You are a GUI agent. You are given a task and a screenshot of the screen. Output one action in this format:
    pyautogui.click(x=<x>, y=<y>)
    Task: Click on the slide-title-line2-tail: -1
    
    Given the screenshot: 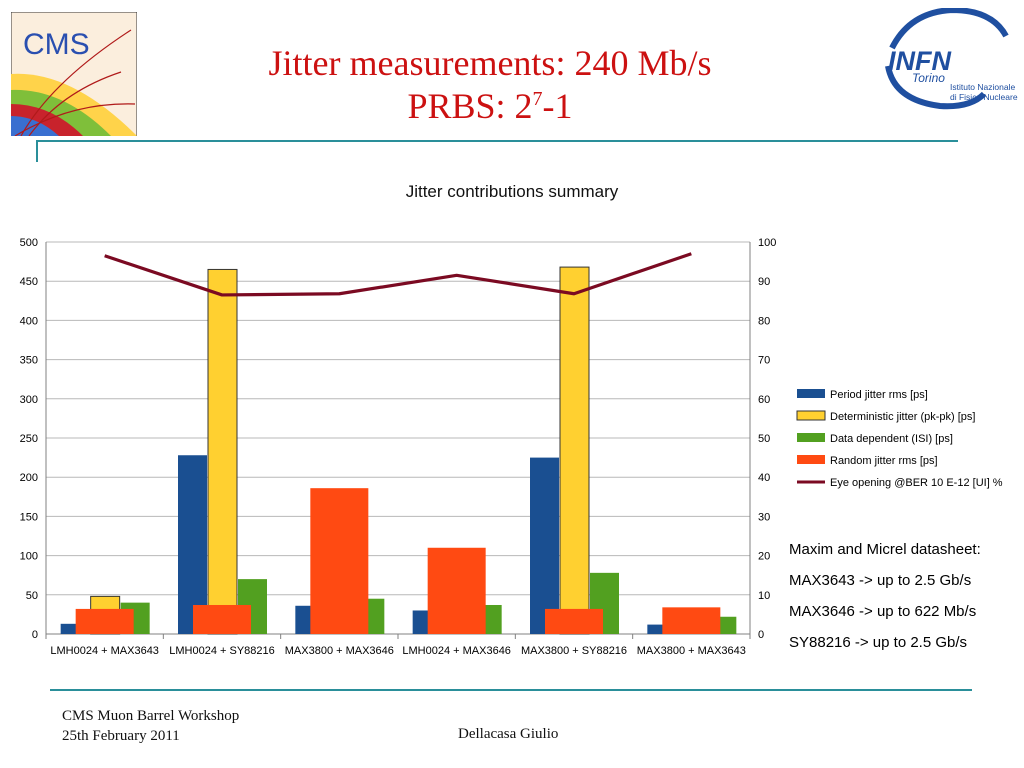 What is the action you would take?
    pyautogui.click(x=557, y=106)
    